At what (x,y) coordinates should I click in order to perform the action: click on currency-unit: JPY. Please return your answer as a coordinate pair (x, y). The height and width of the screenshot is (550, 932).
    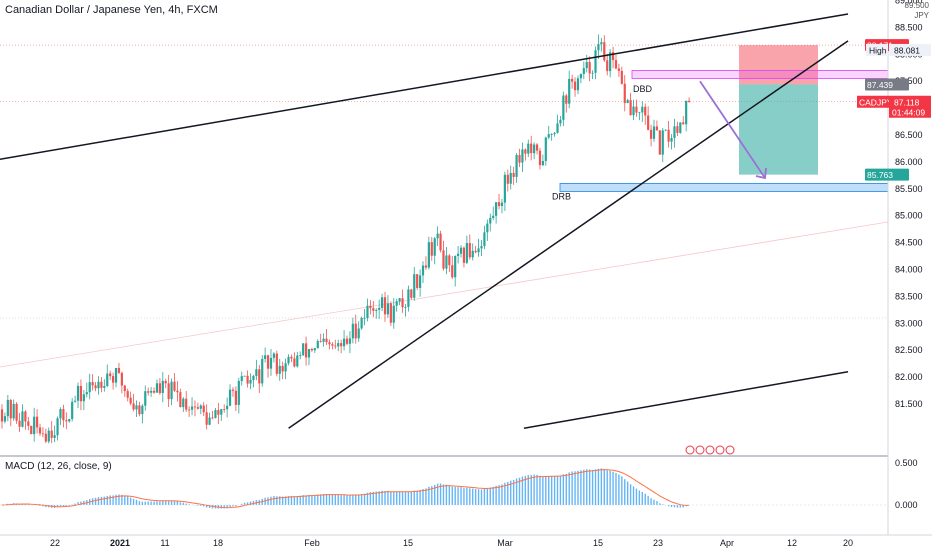
    Looking at the image, I should click on (921, 15).